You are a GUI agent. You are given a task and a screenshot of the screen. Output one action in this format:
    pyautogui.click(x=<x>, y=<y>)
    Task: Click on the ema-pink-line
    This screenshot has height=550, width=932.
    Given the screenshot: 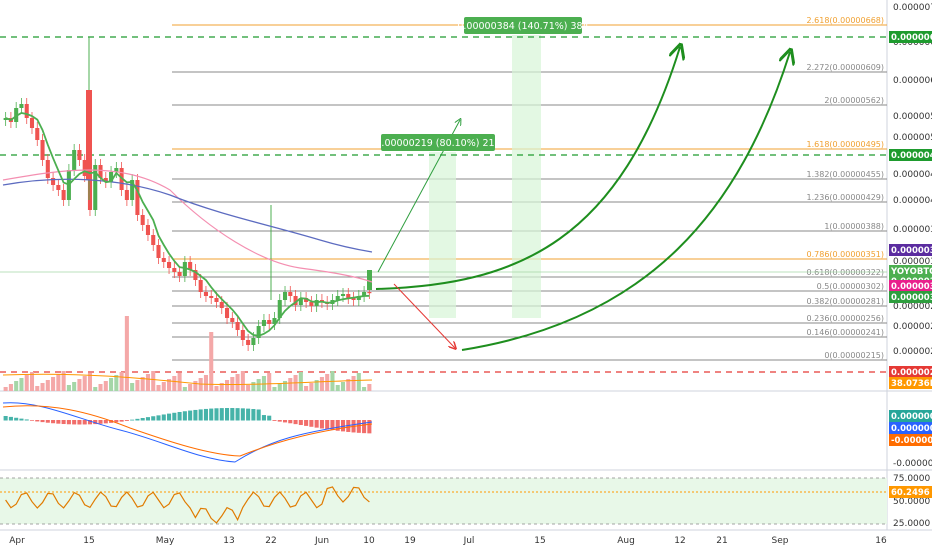 What is the action you would take?
    pyautogui.click(x=187, y=226)
    